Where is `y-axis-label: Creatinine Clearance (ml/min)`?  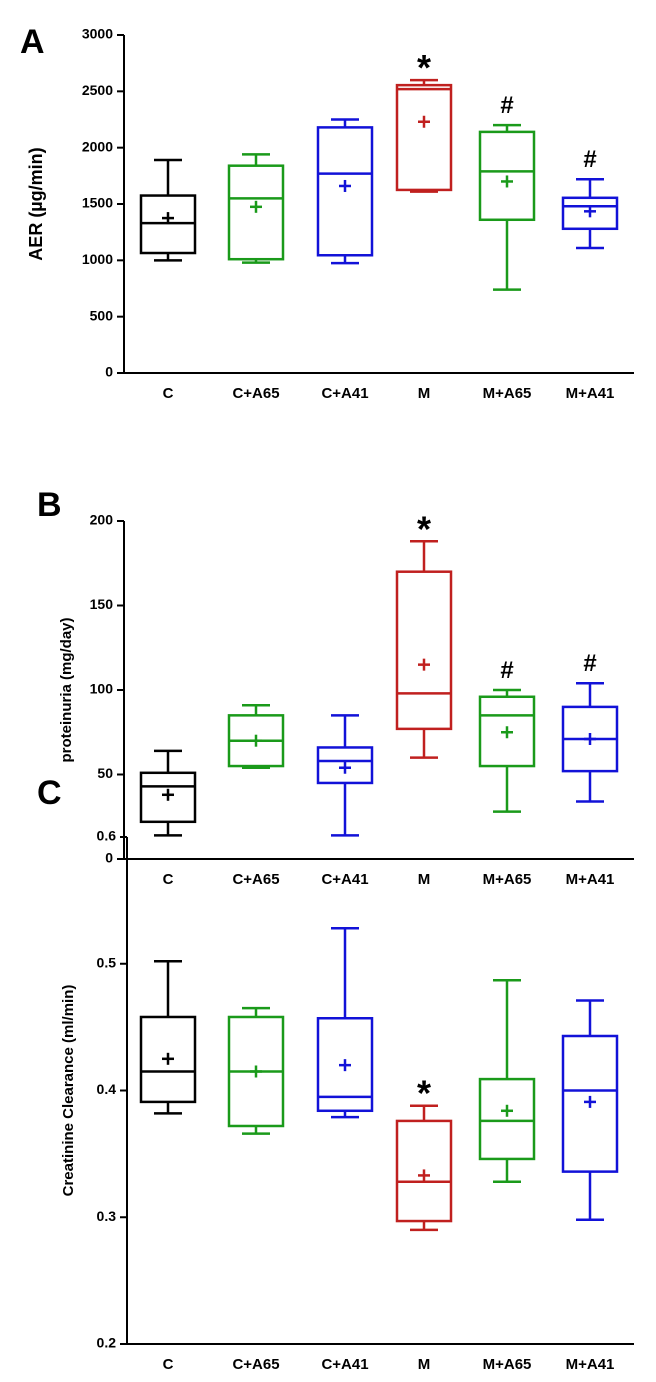
y-axis-label: Creatinine Clearance (ml/min) is located at coordinates (68, 1091).